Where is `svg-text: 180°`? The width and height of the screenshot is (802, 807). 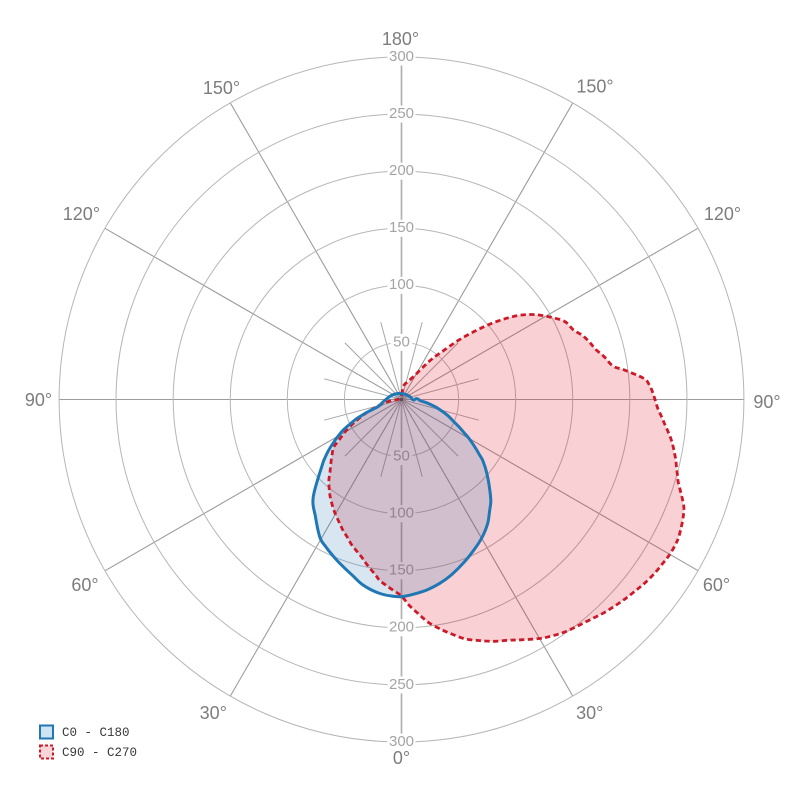
svg-text: 180° is located at coordinates (400, 39).